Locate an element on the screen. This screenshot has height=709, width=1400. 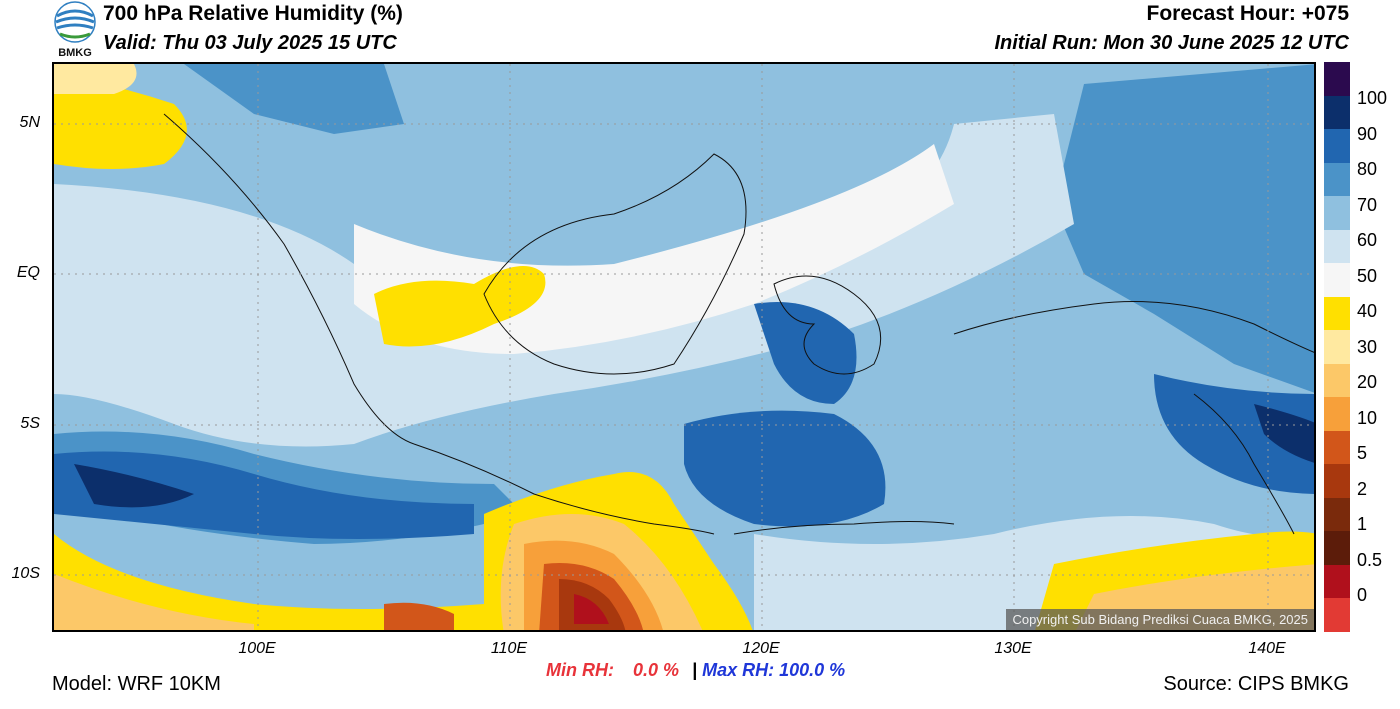
lat-label-eq: EQ is located at coordinates (28, 272).